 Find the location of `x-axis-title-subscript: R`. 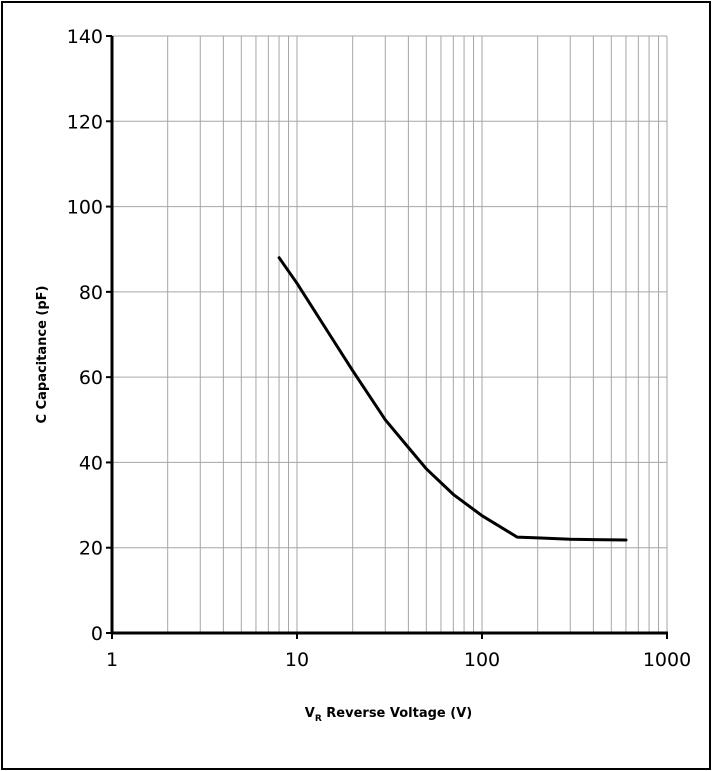

x-axis-title-subscript: R is located at coordinates (318, 719).